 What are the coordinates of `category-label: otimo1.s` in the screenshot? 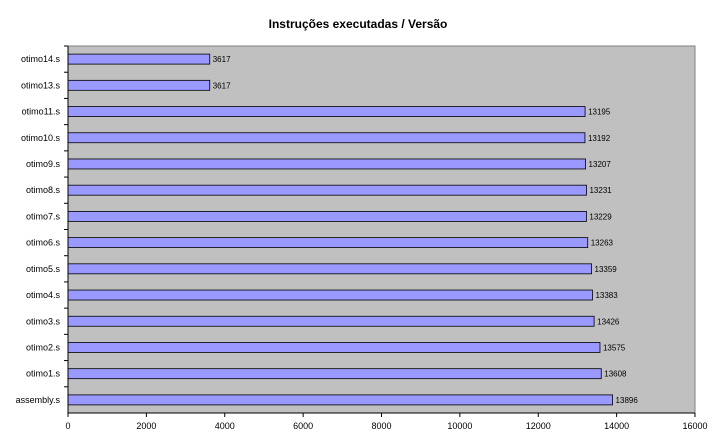 It's located at (43, 374).